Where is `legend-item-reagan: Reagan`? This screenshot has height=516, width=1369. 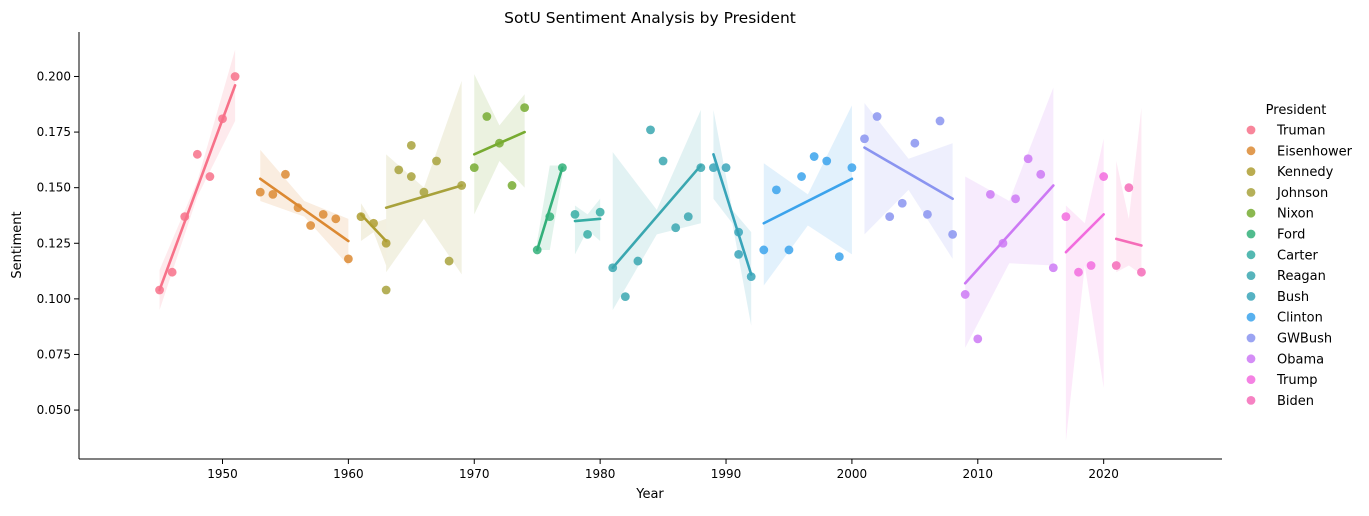
legend-item-reagan: Reagan is located at coordinates (1286, 276).